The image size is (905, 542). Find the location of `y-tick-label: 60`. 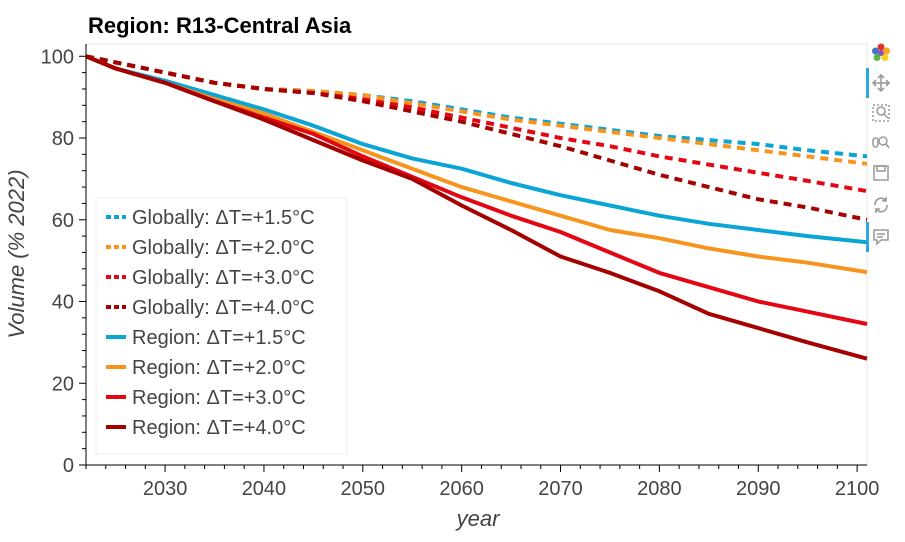

y-tick-label: 60 is located at coordinates (63, 221).